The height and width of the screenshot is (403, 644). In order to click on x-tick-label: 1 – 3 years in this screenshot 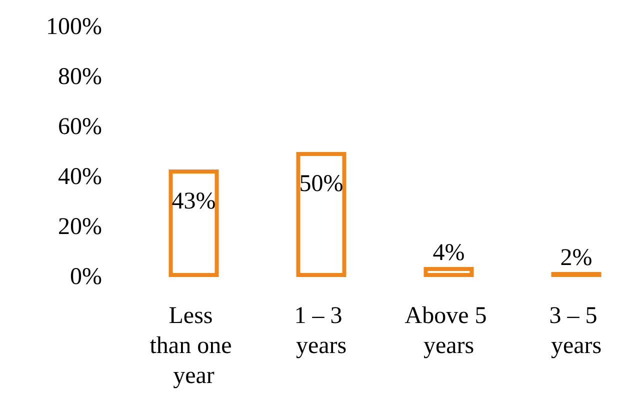, I will do `click(321, 331)`.